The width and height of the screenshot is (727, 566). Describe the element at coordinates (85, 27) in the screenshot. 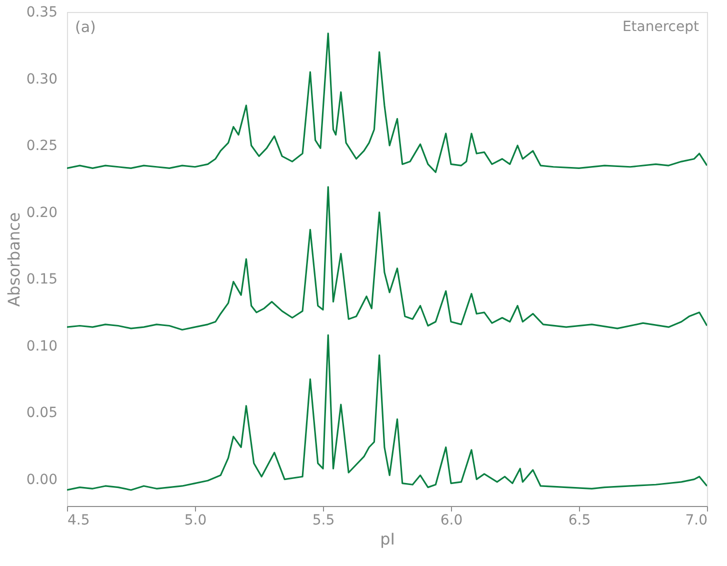

I see `annotation: (a)` at that location.